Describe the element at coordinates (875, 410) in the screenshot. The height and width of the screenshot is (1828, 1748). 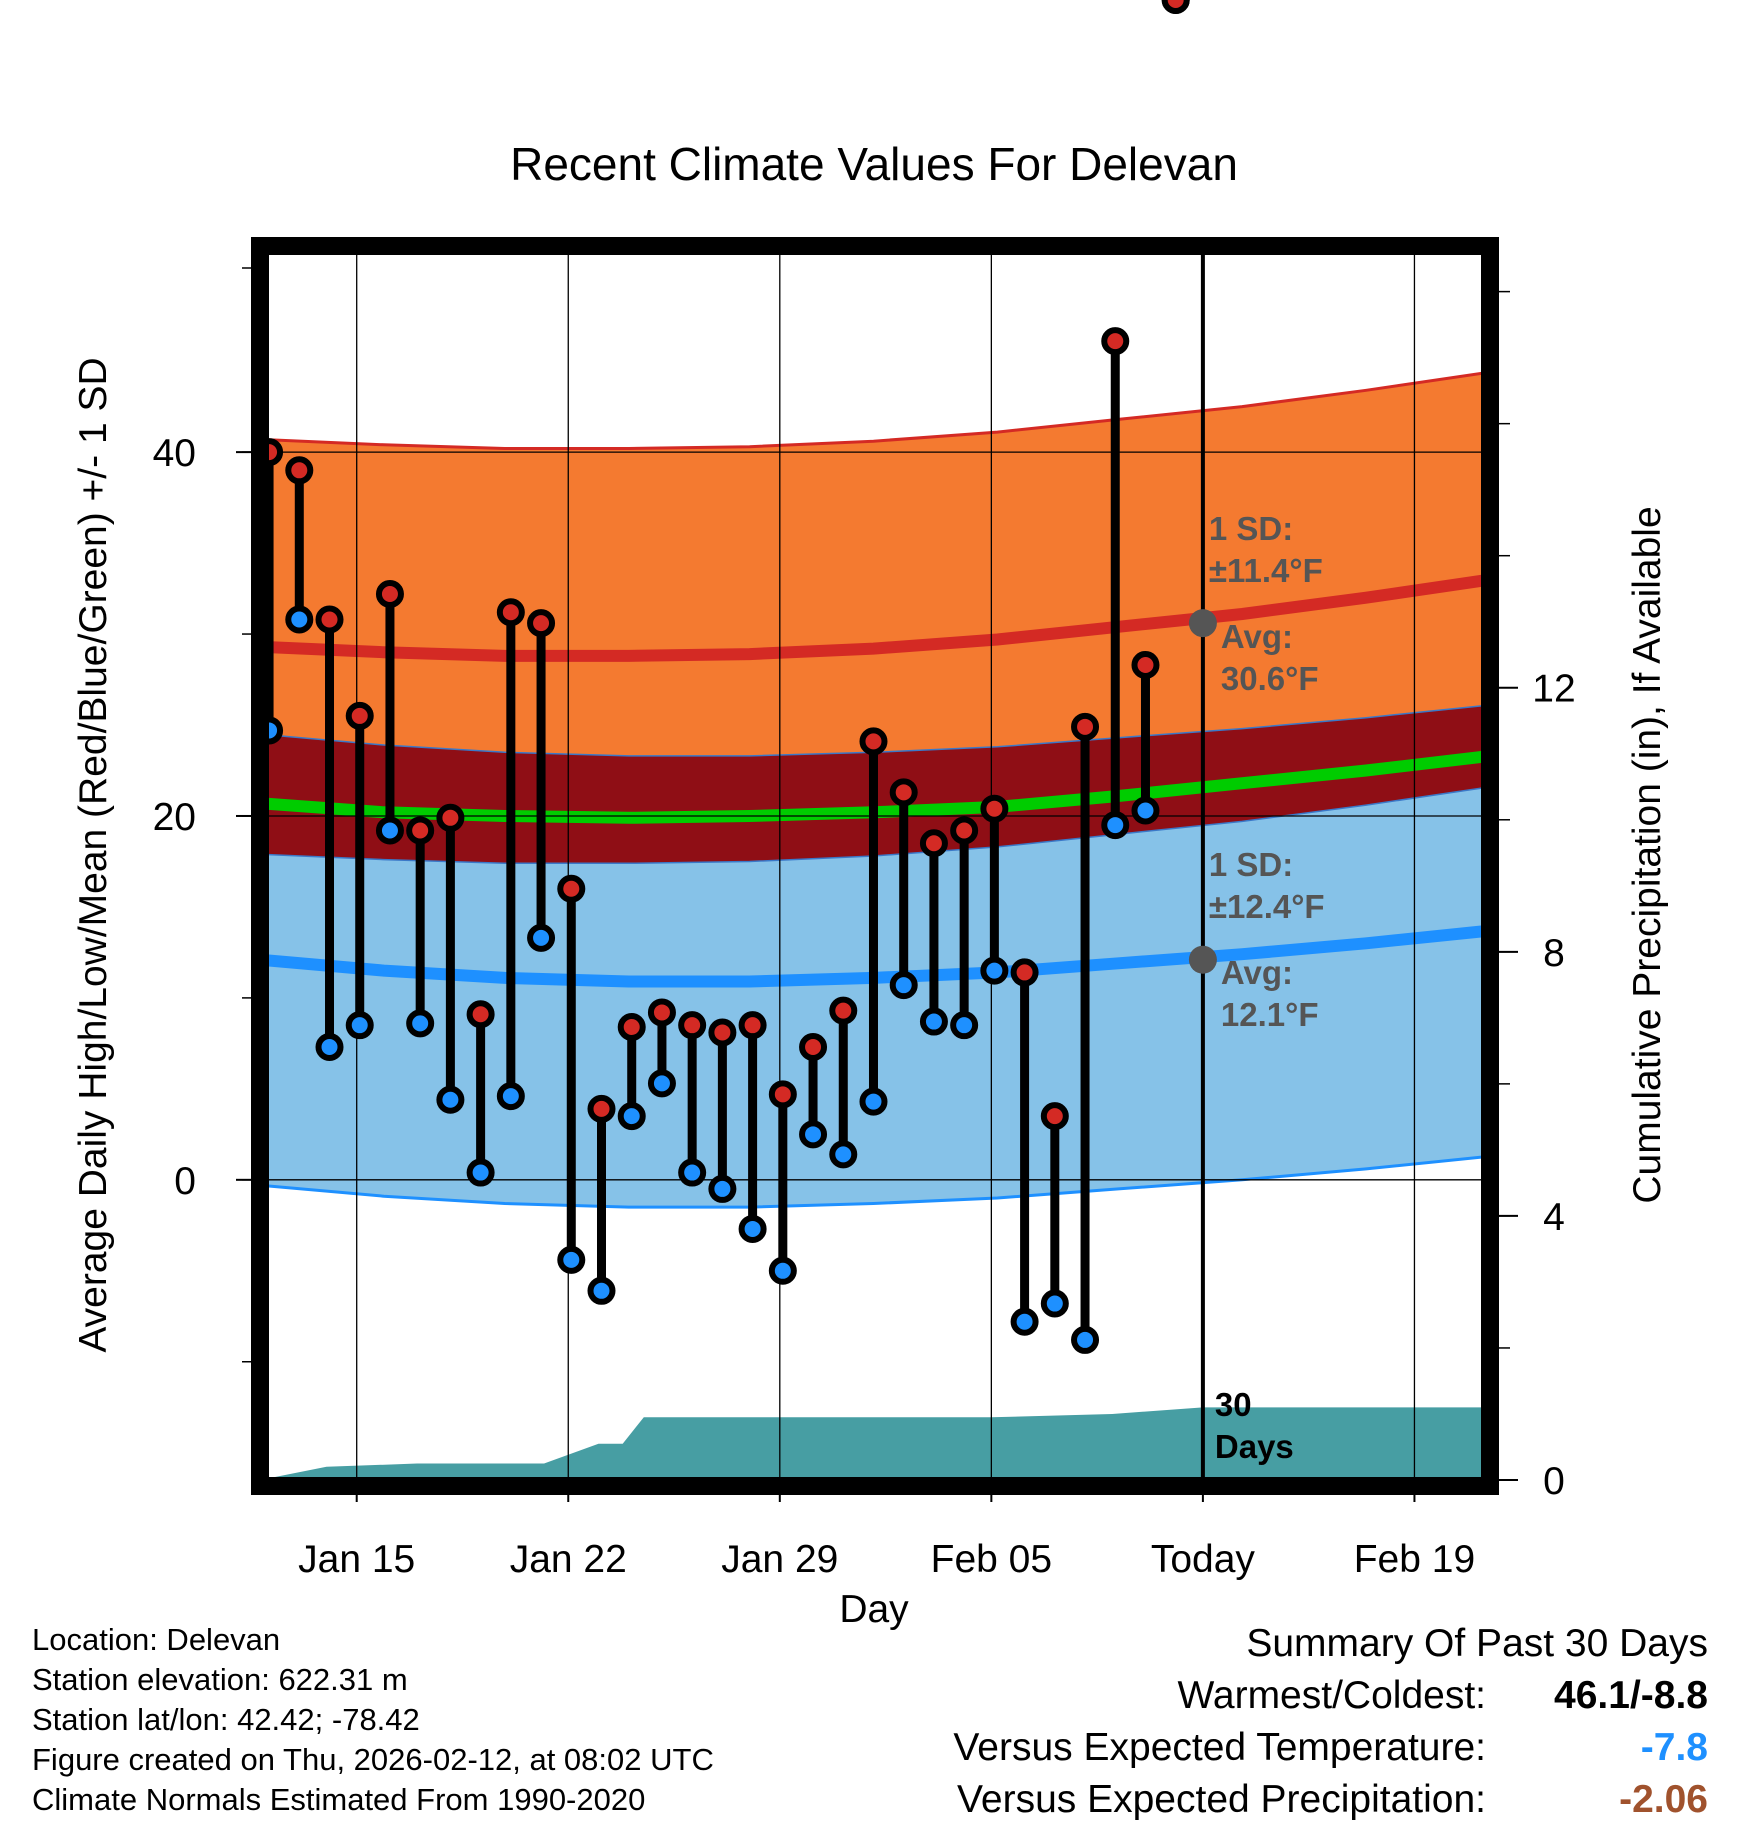
I see `high-sd-upper-edge` at that location.